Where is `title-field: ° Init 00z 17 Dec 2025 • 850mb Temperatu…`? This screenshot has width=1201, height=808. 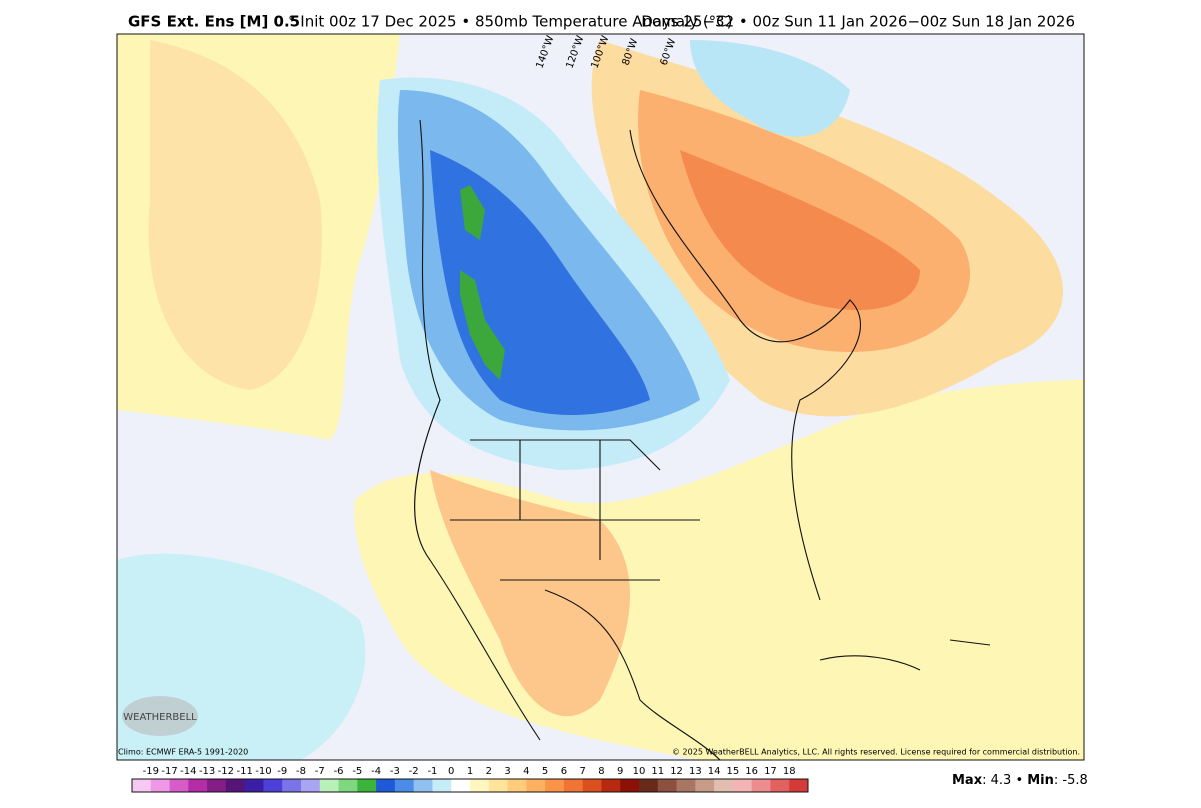 title-field: ° Init 00z 17 Dec 2025 • 850mb Temperatu… is located at coordinates (510, 22).